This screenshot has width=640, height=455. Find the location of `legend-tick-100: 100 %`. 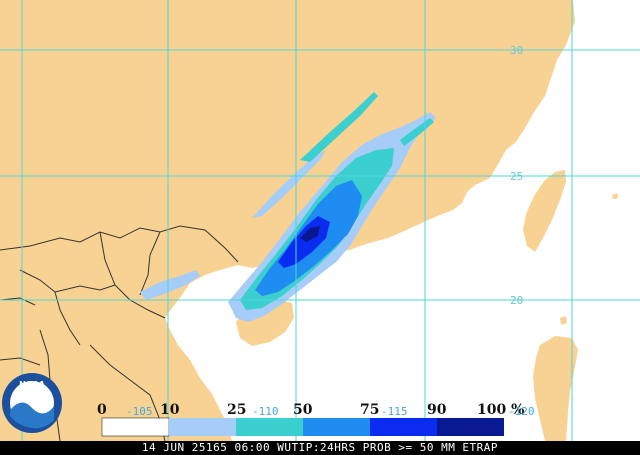

legend-tick-100: 100 % is located at coordinates (500, 410).